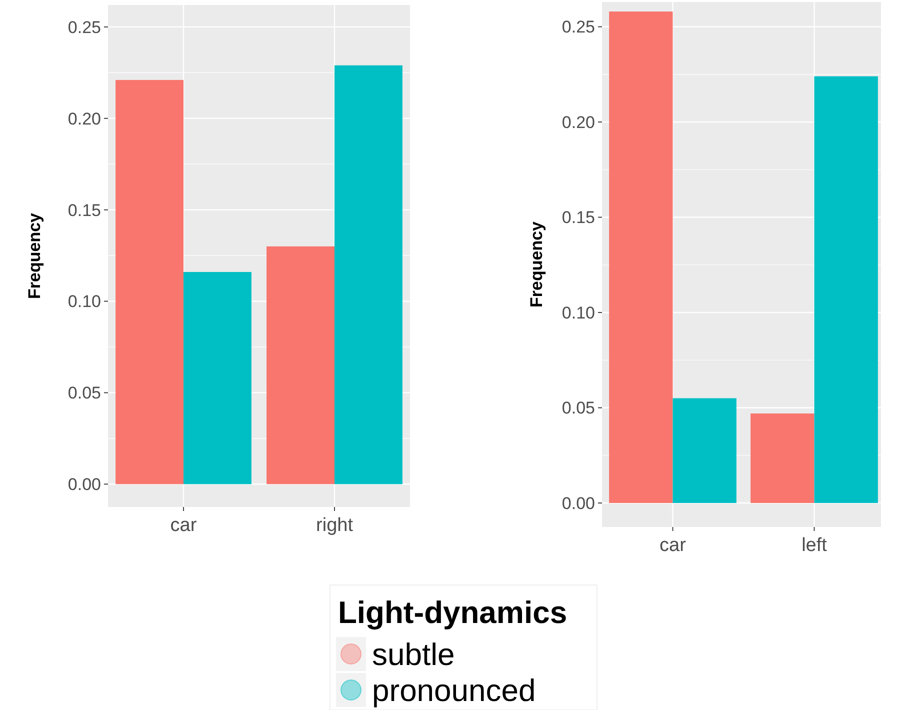  What do you see at coordinates (413, 654) in the screenshot?
I see `legend-label: subtle` at bounding box center [413, 654].